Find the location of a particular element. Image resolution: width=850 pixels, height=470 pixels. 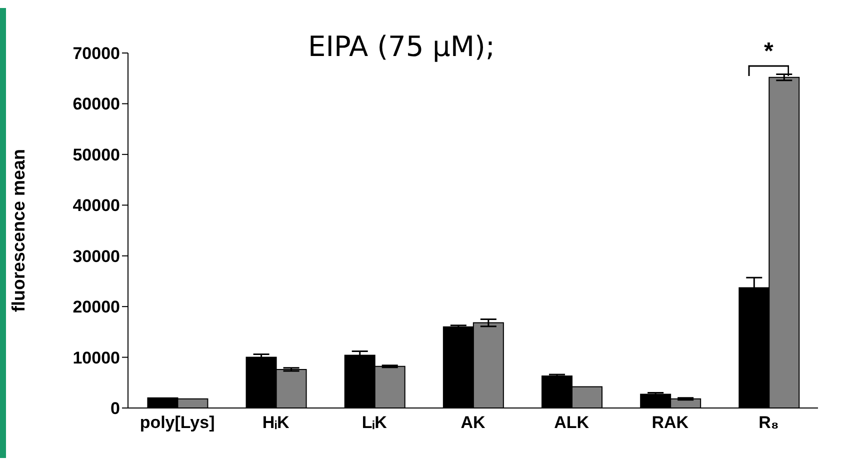

x-tick-label: HᵢK is located at coordinates (276, 422).